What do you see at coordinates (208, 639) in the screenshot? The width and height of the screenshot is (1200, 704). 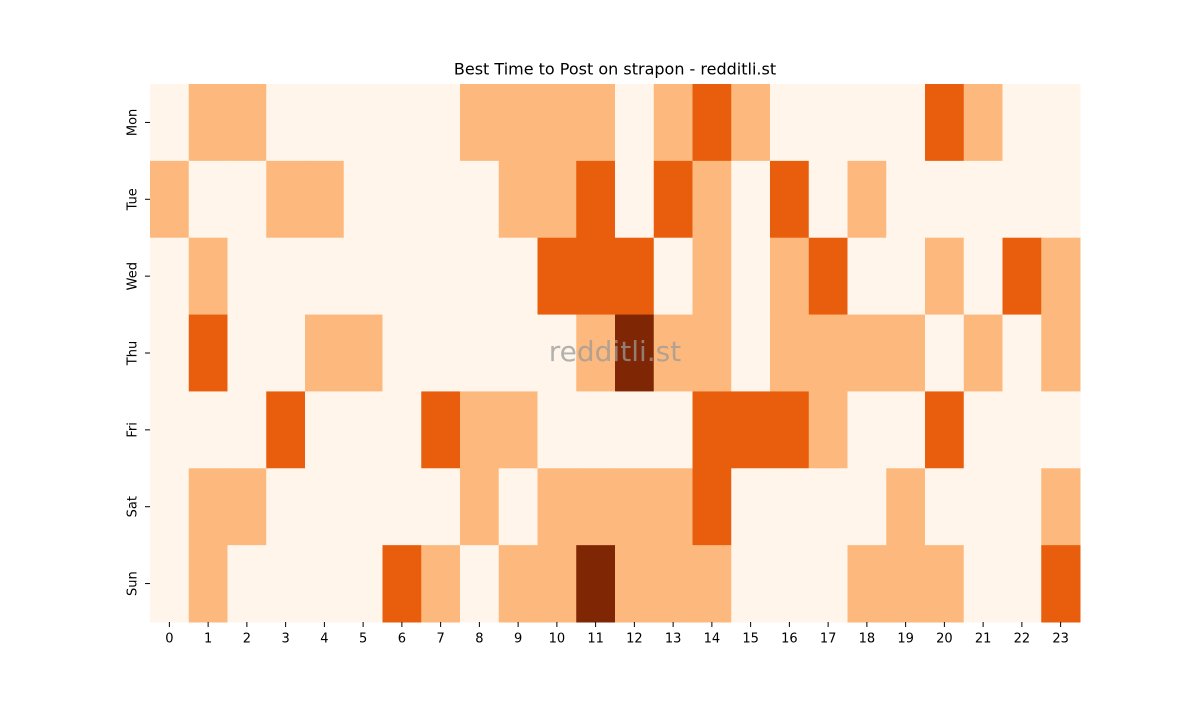 I see `x-tick-label: 1` at bounding box center [208, 639].